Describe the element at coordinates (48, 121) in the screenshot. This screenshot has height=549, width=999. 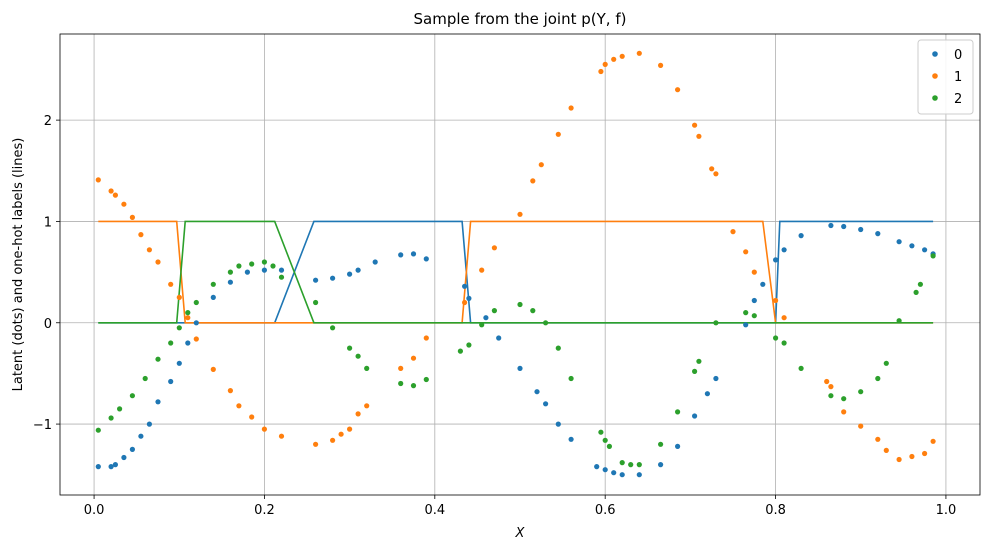
I see `y-tick-label: 2` at that location.